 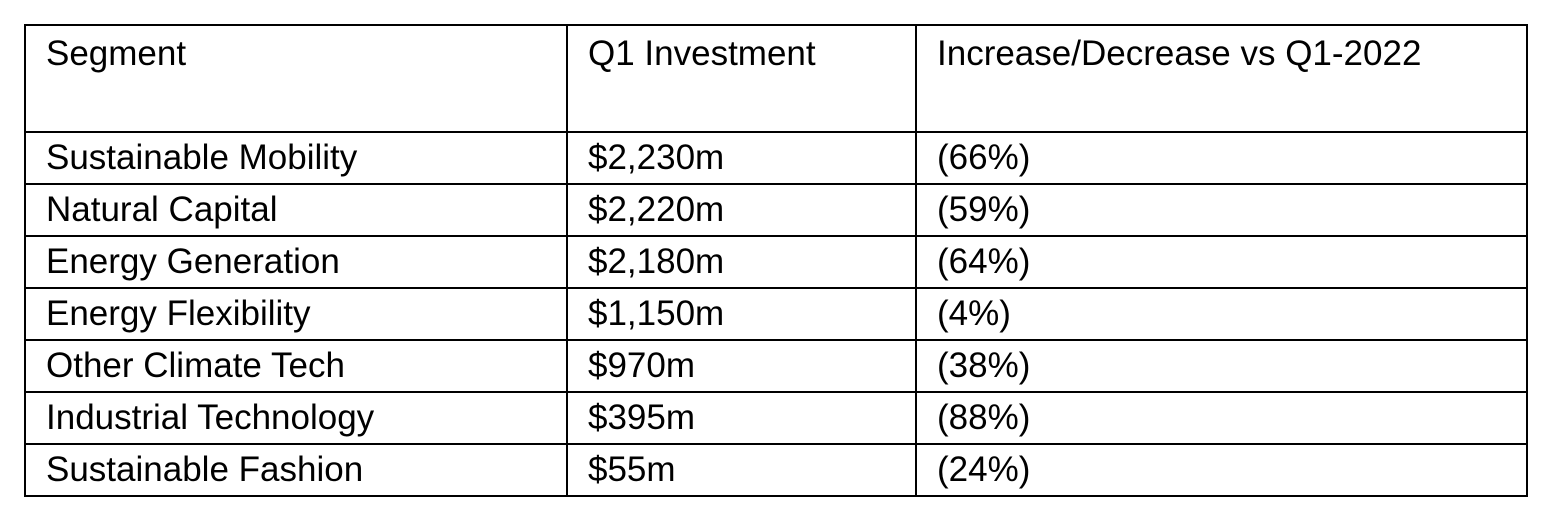 I want to click on segment-cell: Sustainable Fashion, so click(x=296, y=470).